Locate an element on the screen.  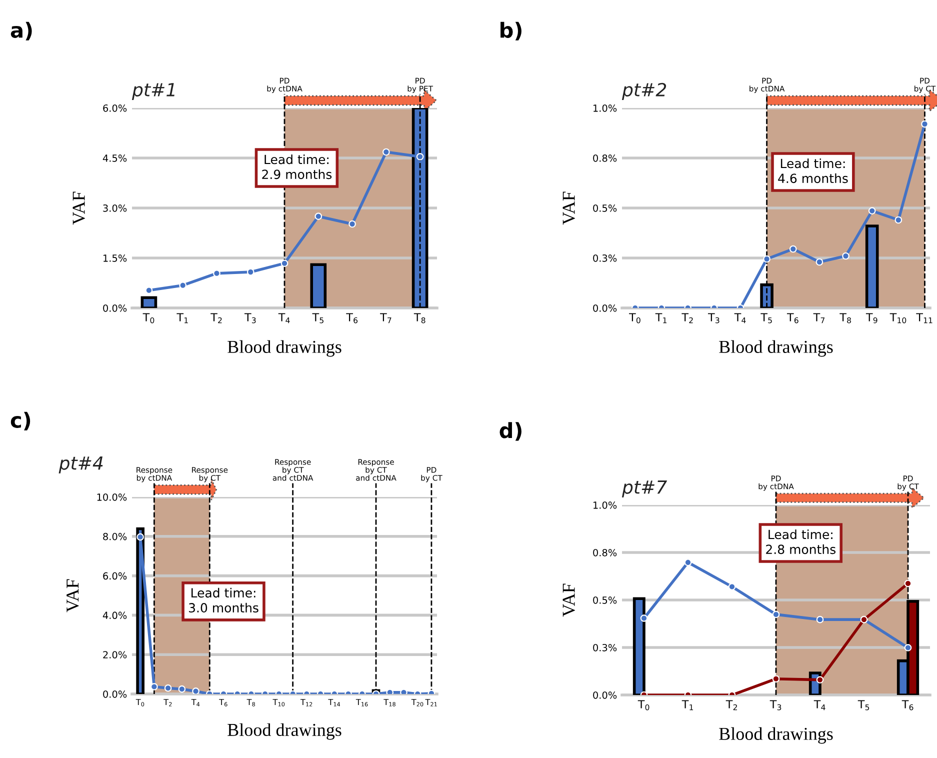
y-tick-label: 1.5% is located at coordinates (115, 258).